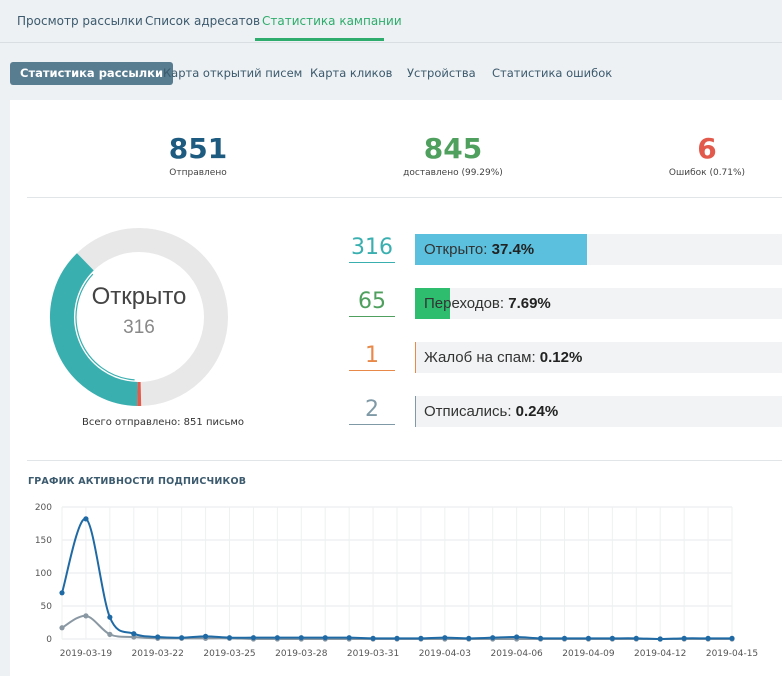  Describe the element at coordinates (487, 303) in the screenshot. I see `metric-label: Переходов: 7.69%` at that location.